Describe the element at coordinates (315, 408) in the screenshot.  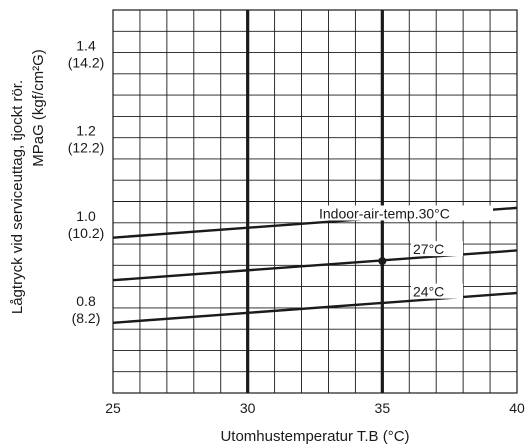
I see `x-tick-labels: 25 30 35 40` at that location.